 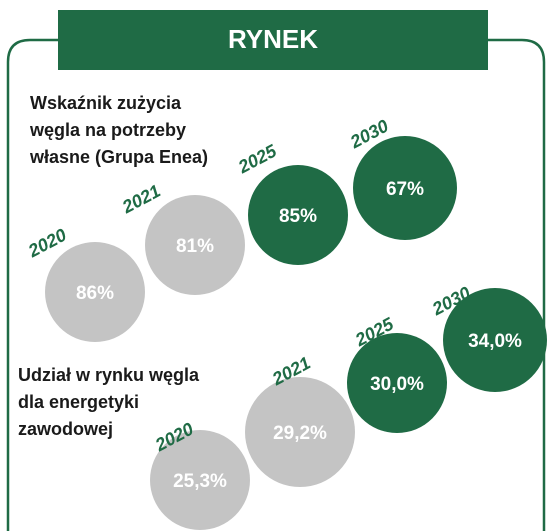 I want to click on bubble-value: 81%, so click(x=195, y=246).